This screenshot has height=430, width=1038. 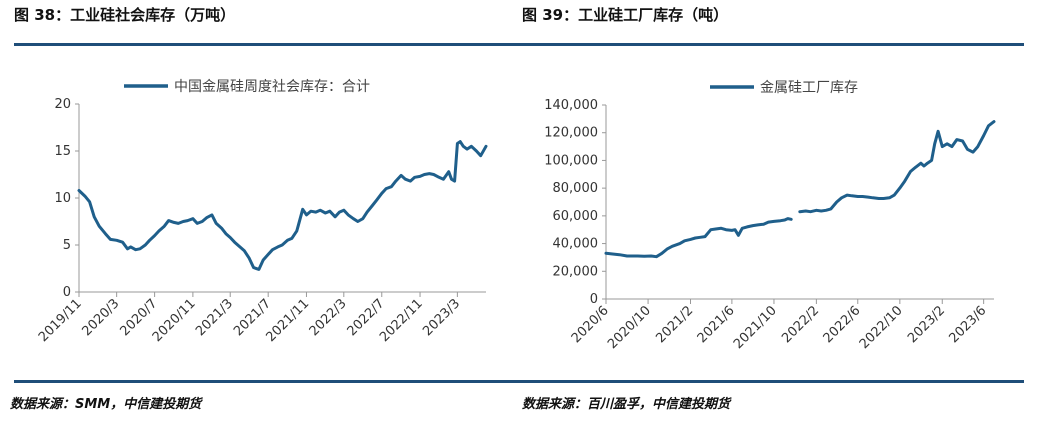 What do you see at coordinates (214, 317) in the screenshot?
I see `x-tick-label: 2021/3` at bounding box center [214, 317].